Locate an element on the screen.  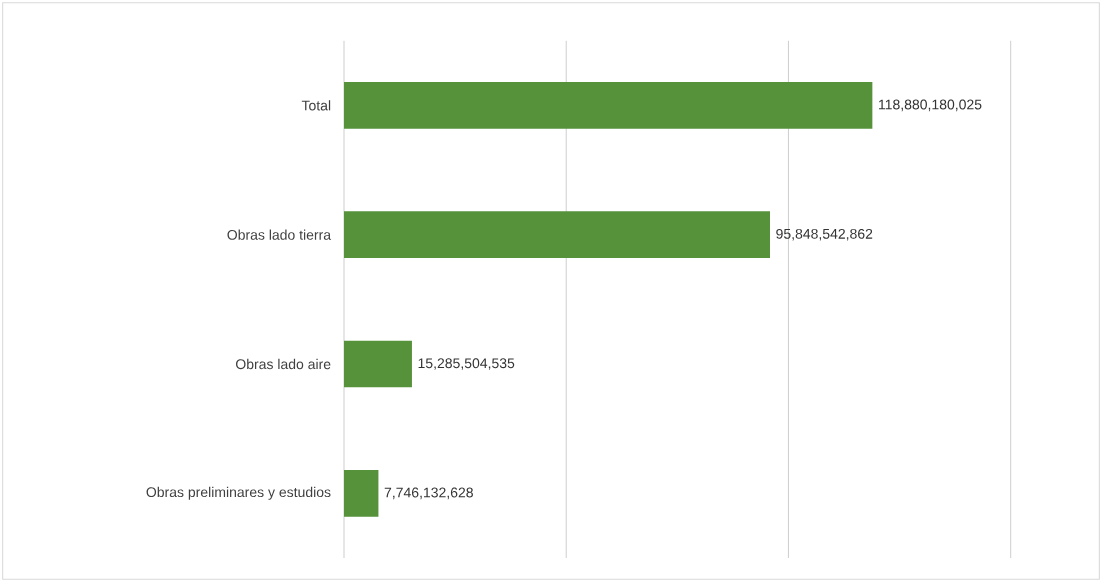
y-tick-label: Obras preliminares y estudios is located at coordinates (238, 493).